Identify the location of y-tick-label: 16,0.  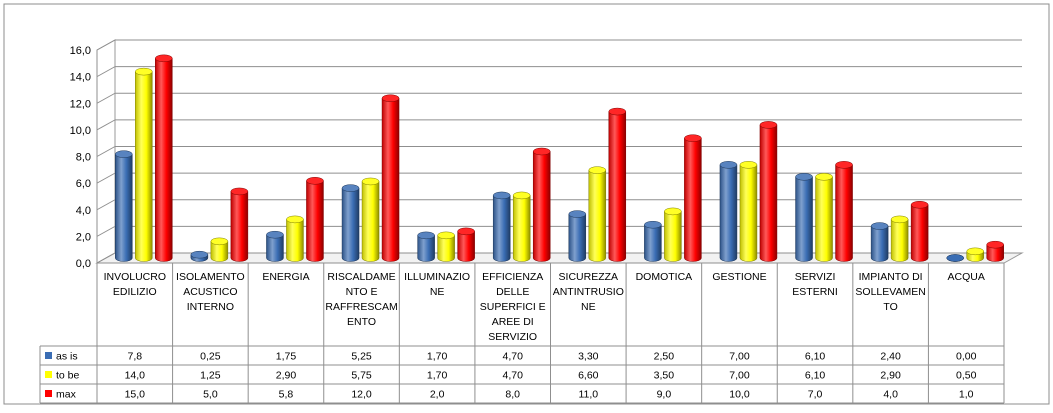
(80, 51).